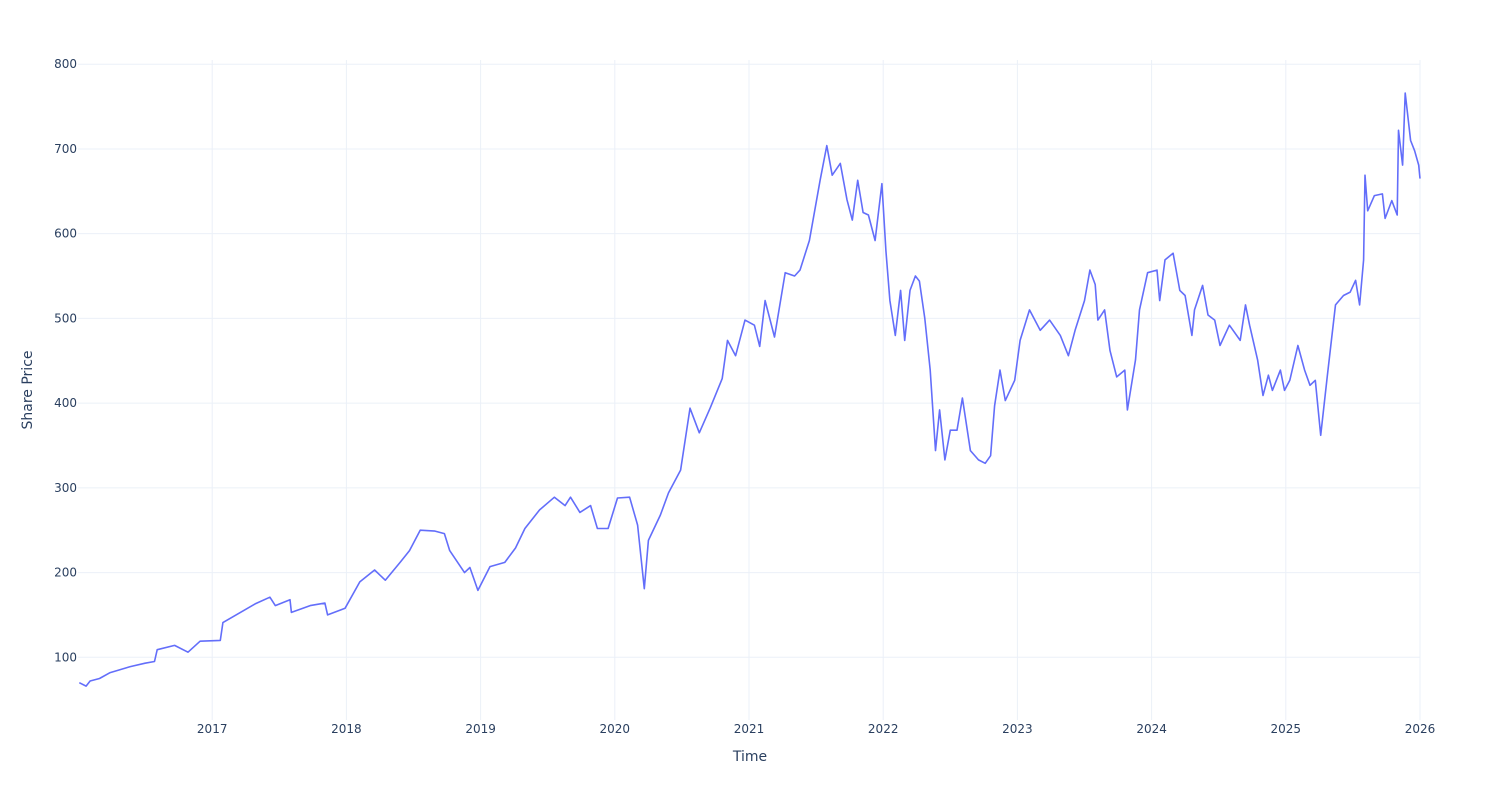  I want to click on y-tick-label: 300, so click(65, 488).